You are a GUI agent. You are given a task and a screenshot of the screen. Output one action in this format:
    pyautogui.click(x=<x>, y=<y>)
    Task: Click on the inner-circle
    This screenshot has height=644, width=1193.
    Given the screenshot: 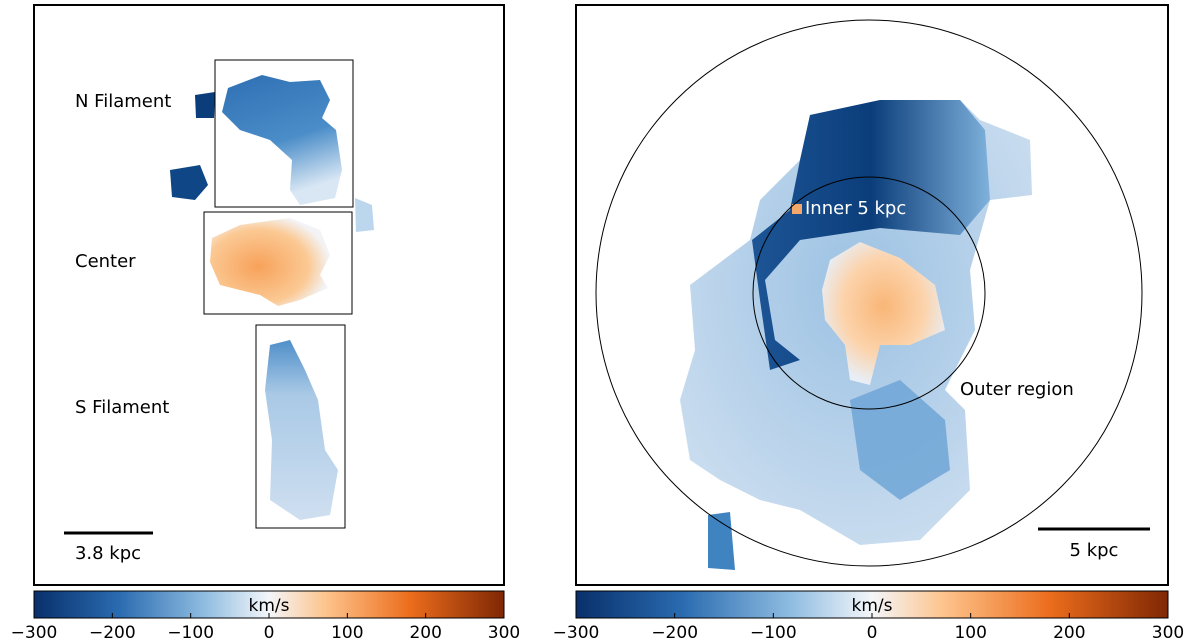 What is the action you would take?
    pyautogui.click(x=869, y=293)
    